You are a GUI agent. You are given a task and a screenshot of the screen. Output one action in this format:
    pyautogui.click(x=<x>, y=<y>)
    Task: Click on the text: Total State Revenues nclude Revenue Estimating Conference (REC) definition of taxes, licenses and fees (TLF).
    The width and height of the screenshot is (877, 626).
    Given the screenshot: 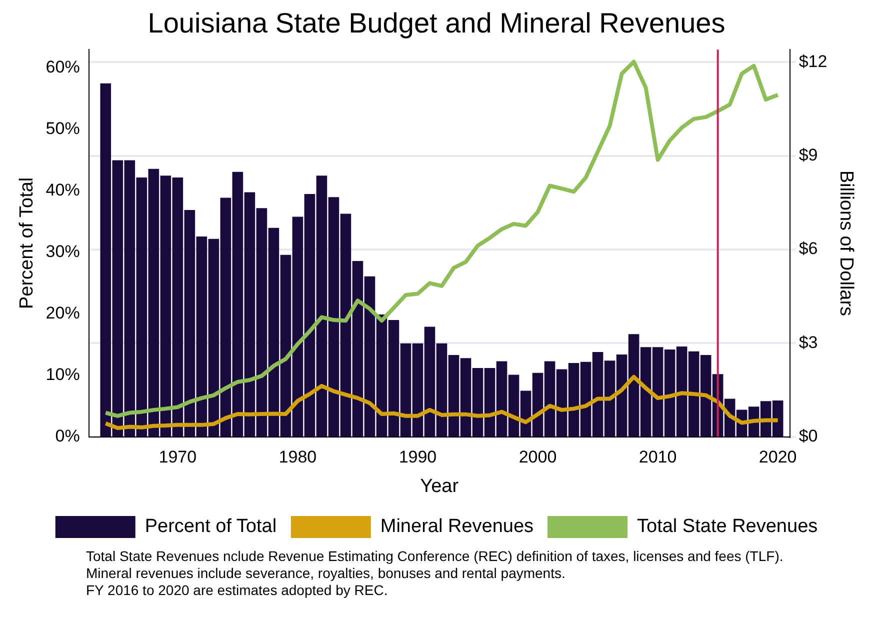 What is the action you would take?
    pyautogui.click(x=435, y=556)
    